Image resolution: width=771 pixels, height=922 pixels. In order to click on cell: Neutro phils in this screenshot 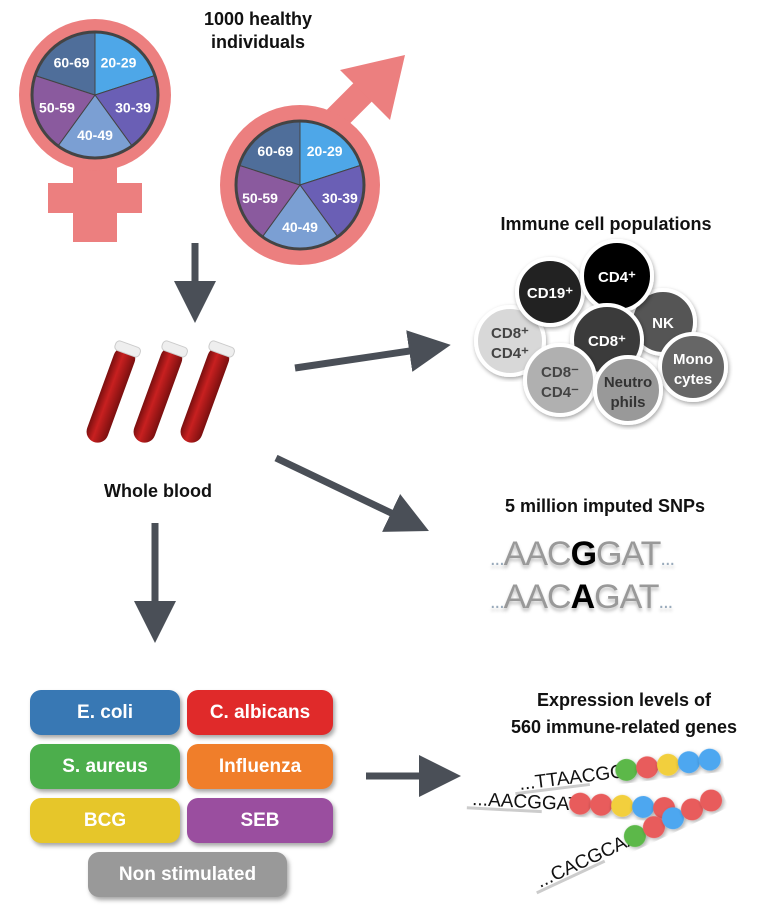, I will do `click(628, 390)`.